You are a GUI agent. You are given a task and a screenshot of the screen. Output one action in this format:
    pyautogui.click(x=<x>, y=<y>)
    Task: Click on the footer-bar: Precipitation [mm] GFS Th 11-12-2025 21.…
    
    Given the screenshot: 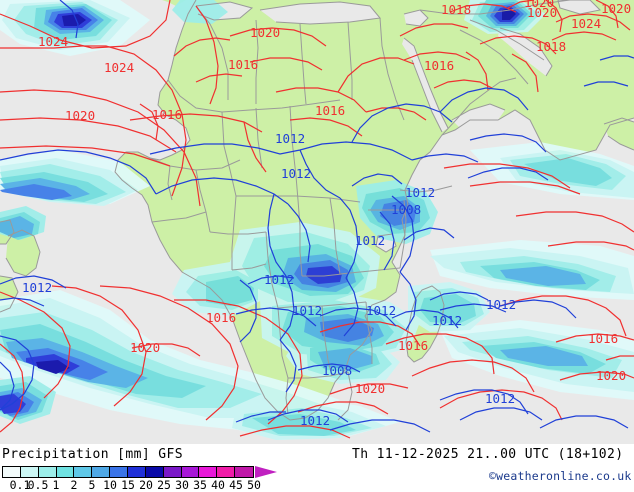 What is the action you would take?
    pyautogui.click(x=317, y=468)
    